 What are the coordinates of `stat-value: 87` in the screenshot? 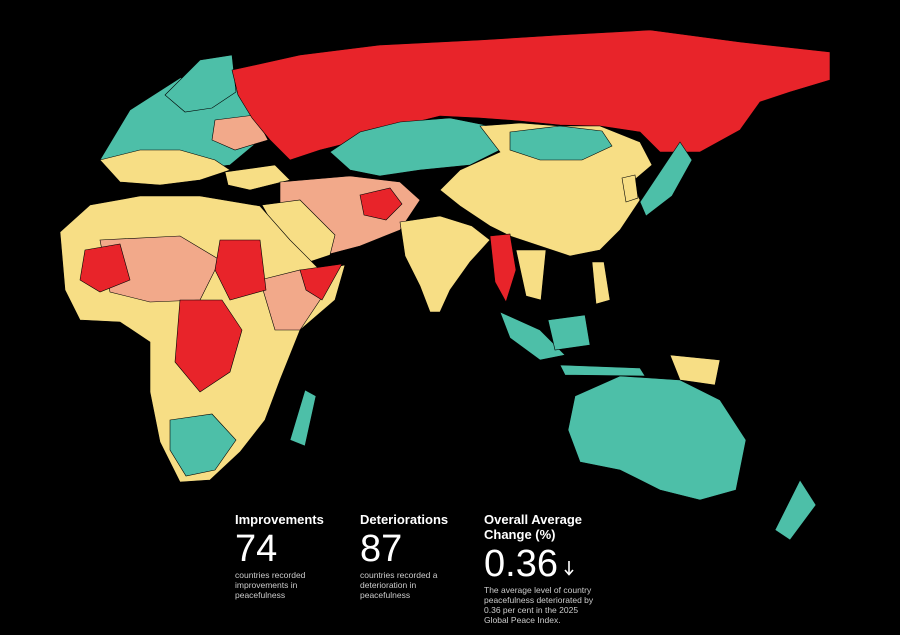 It's located at (420, 549).